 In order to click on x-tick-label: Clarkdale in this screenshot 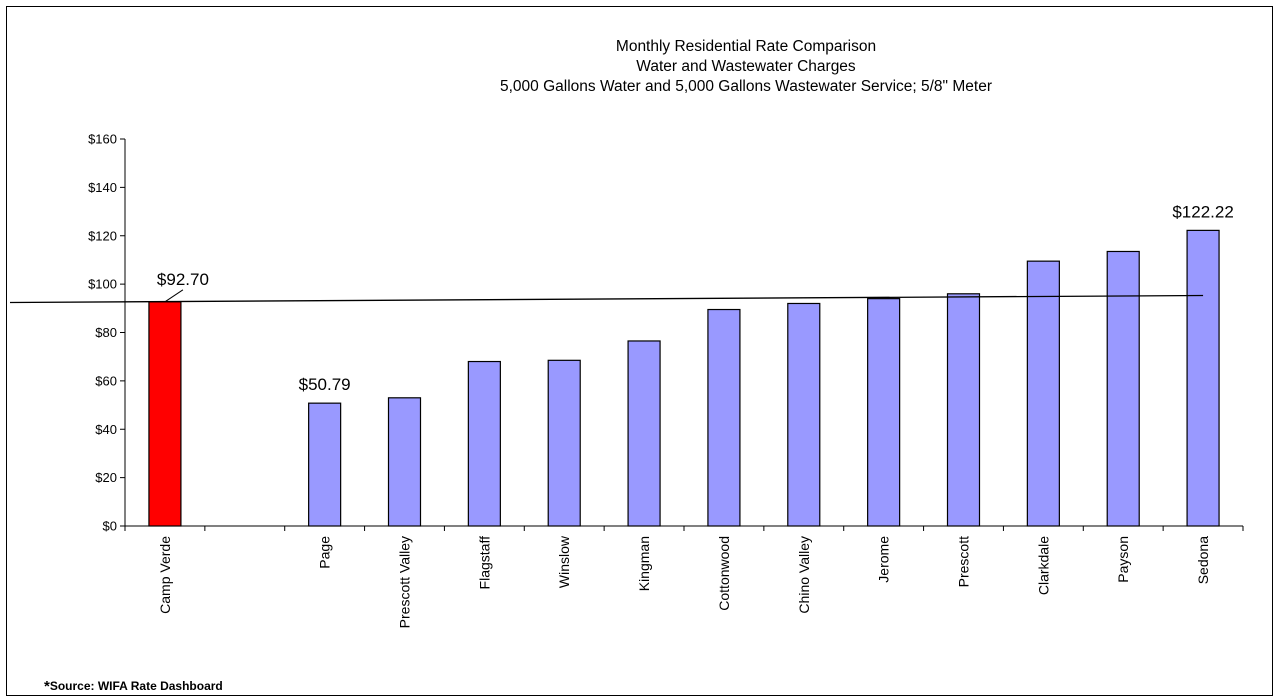, I will do `click(1043, 565)`.